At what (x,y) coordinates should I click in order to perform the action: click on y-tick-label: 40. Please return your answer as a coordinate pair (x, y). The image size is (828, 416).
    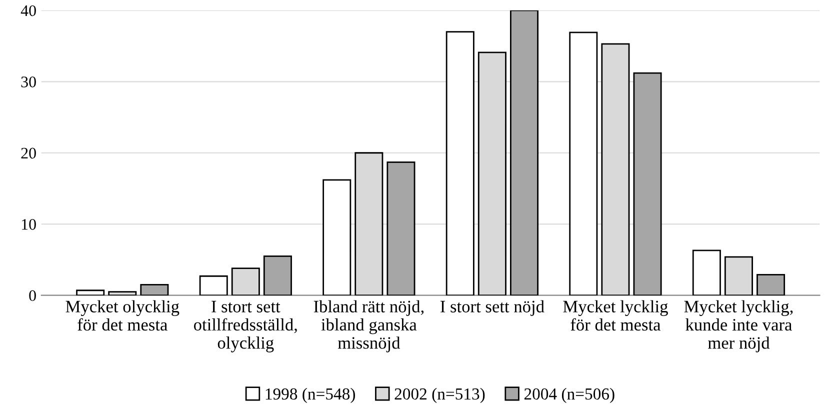
    Looking at the image, I should click on (28, 10).